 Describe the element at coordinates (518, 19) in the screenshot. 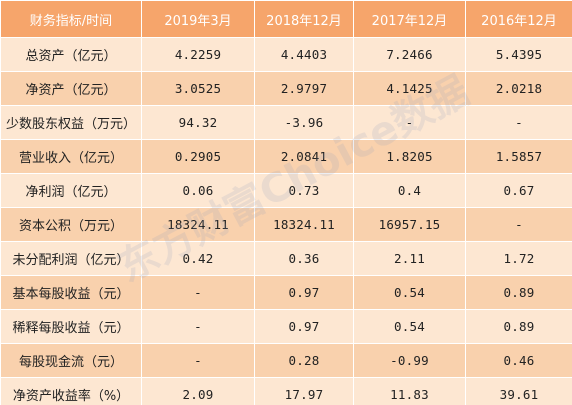

I see `header-2016-12: 2016年12月` at that location.